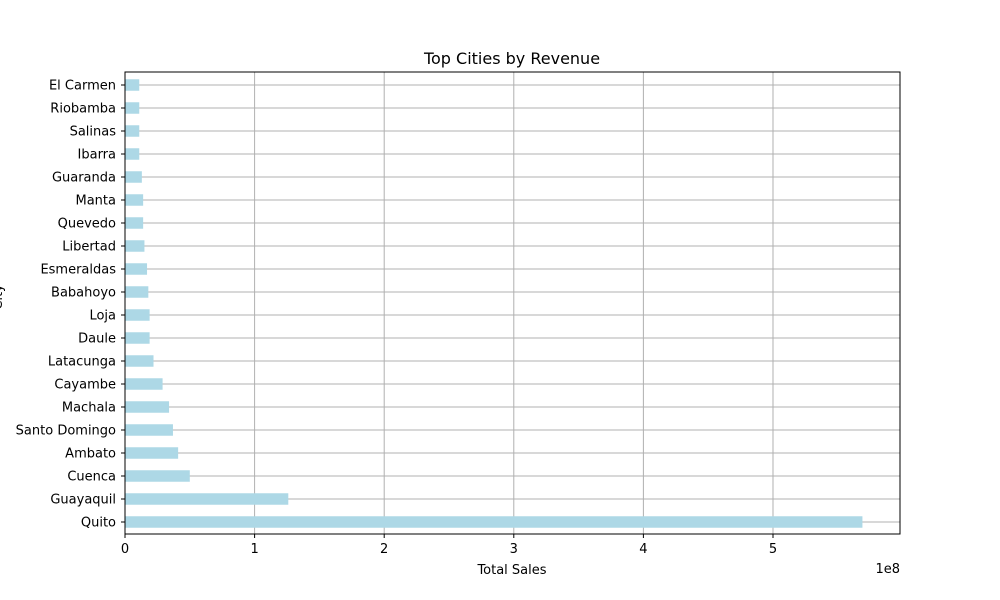  I want to click on bar-latacunga, so click(139, 361).